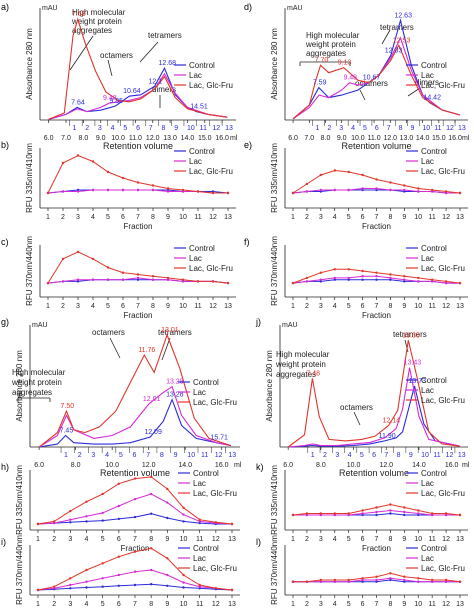 This screenshot has width=474, height=608. What do you see at coordinates (432, 306) in the screenshot?
I see `x-tick-label-f-10: 11` at bounding box center [432, 306].